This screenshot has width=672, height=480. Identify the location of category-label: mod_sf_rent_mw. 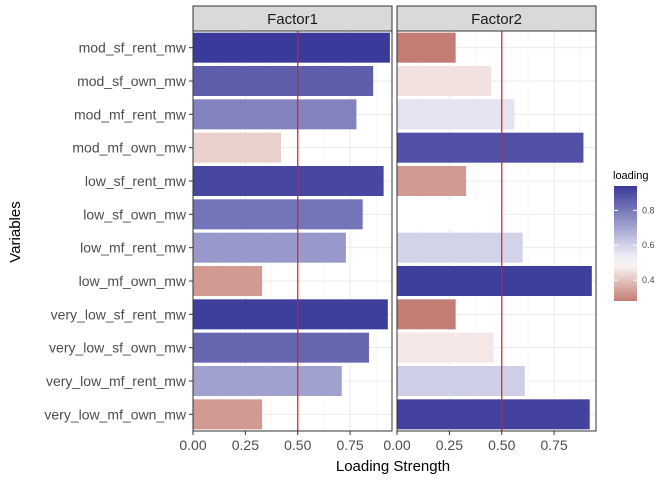
(133, 48).